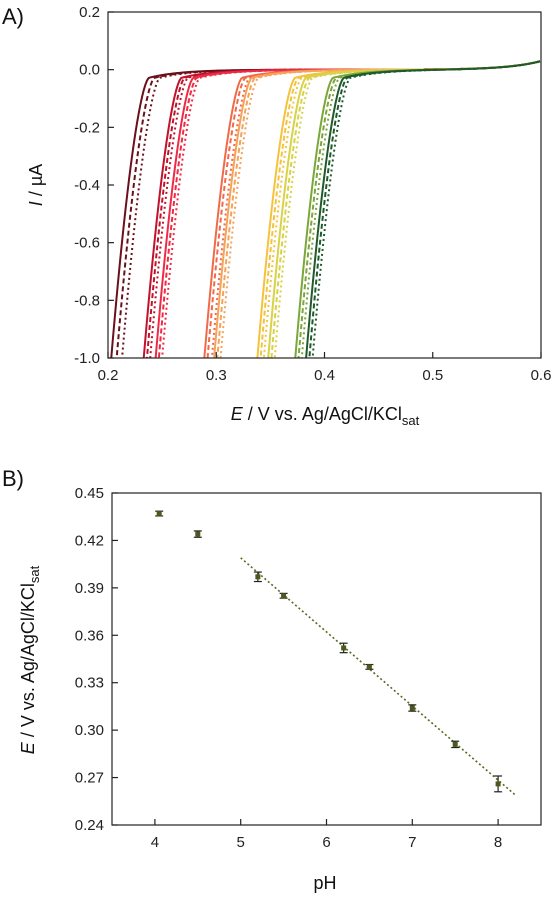  I want to click on panel-a-y-tick-label: -0.8, so click(87, 300).